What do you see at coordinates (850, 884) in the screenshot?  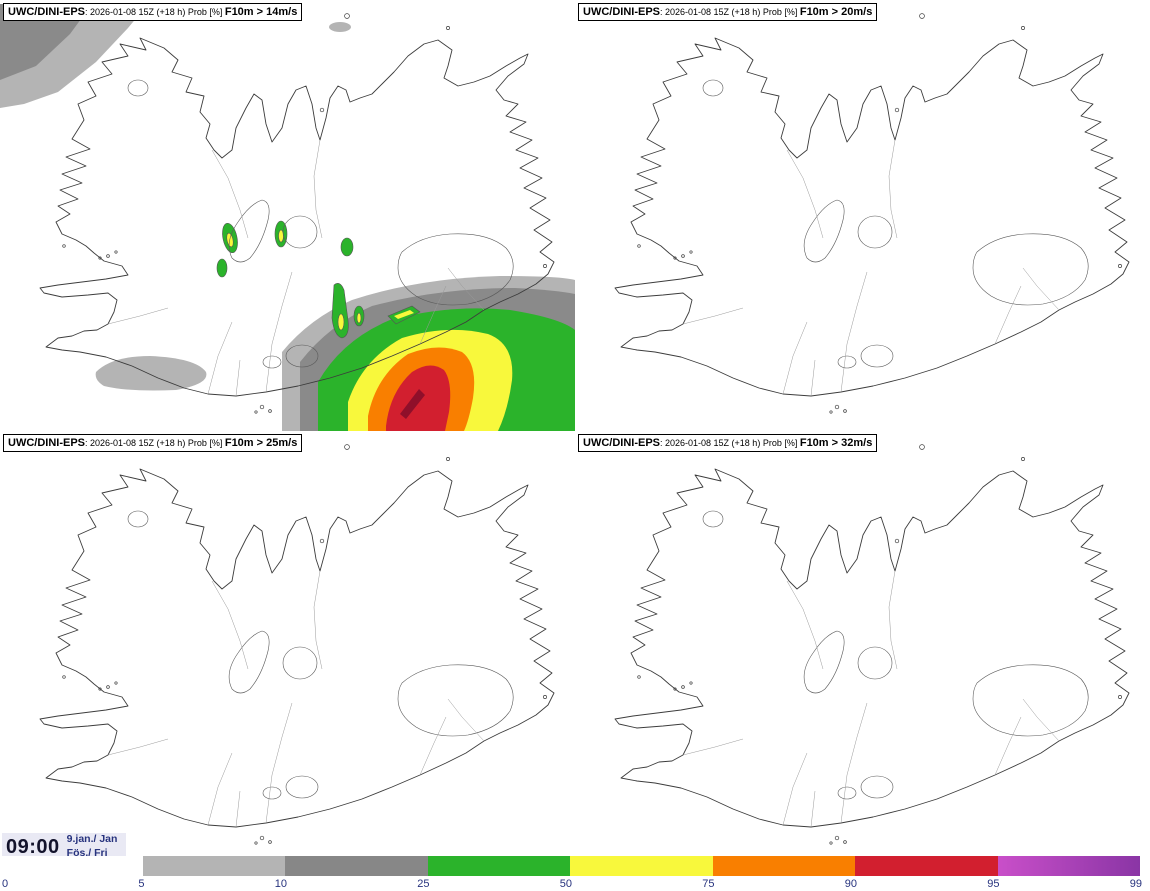 I see `colorbar-tick: 90` at bounding box center [850, 884].